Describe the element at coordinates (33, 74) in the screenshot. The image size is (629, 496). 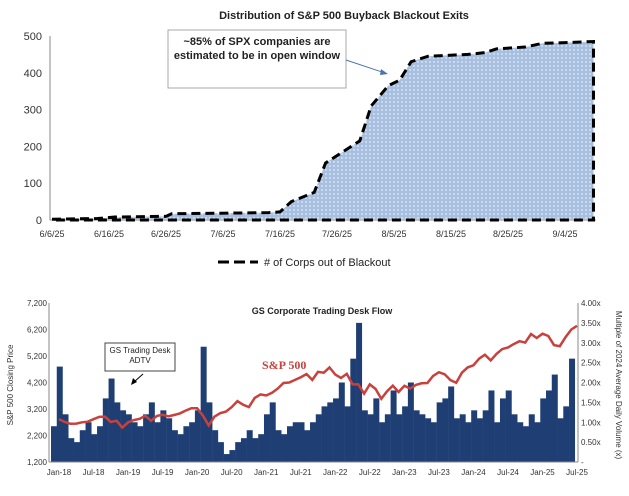
I see `y-tick-label: 400` at that location.